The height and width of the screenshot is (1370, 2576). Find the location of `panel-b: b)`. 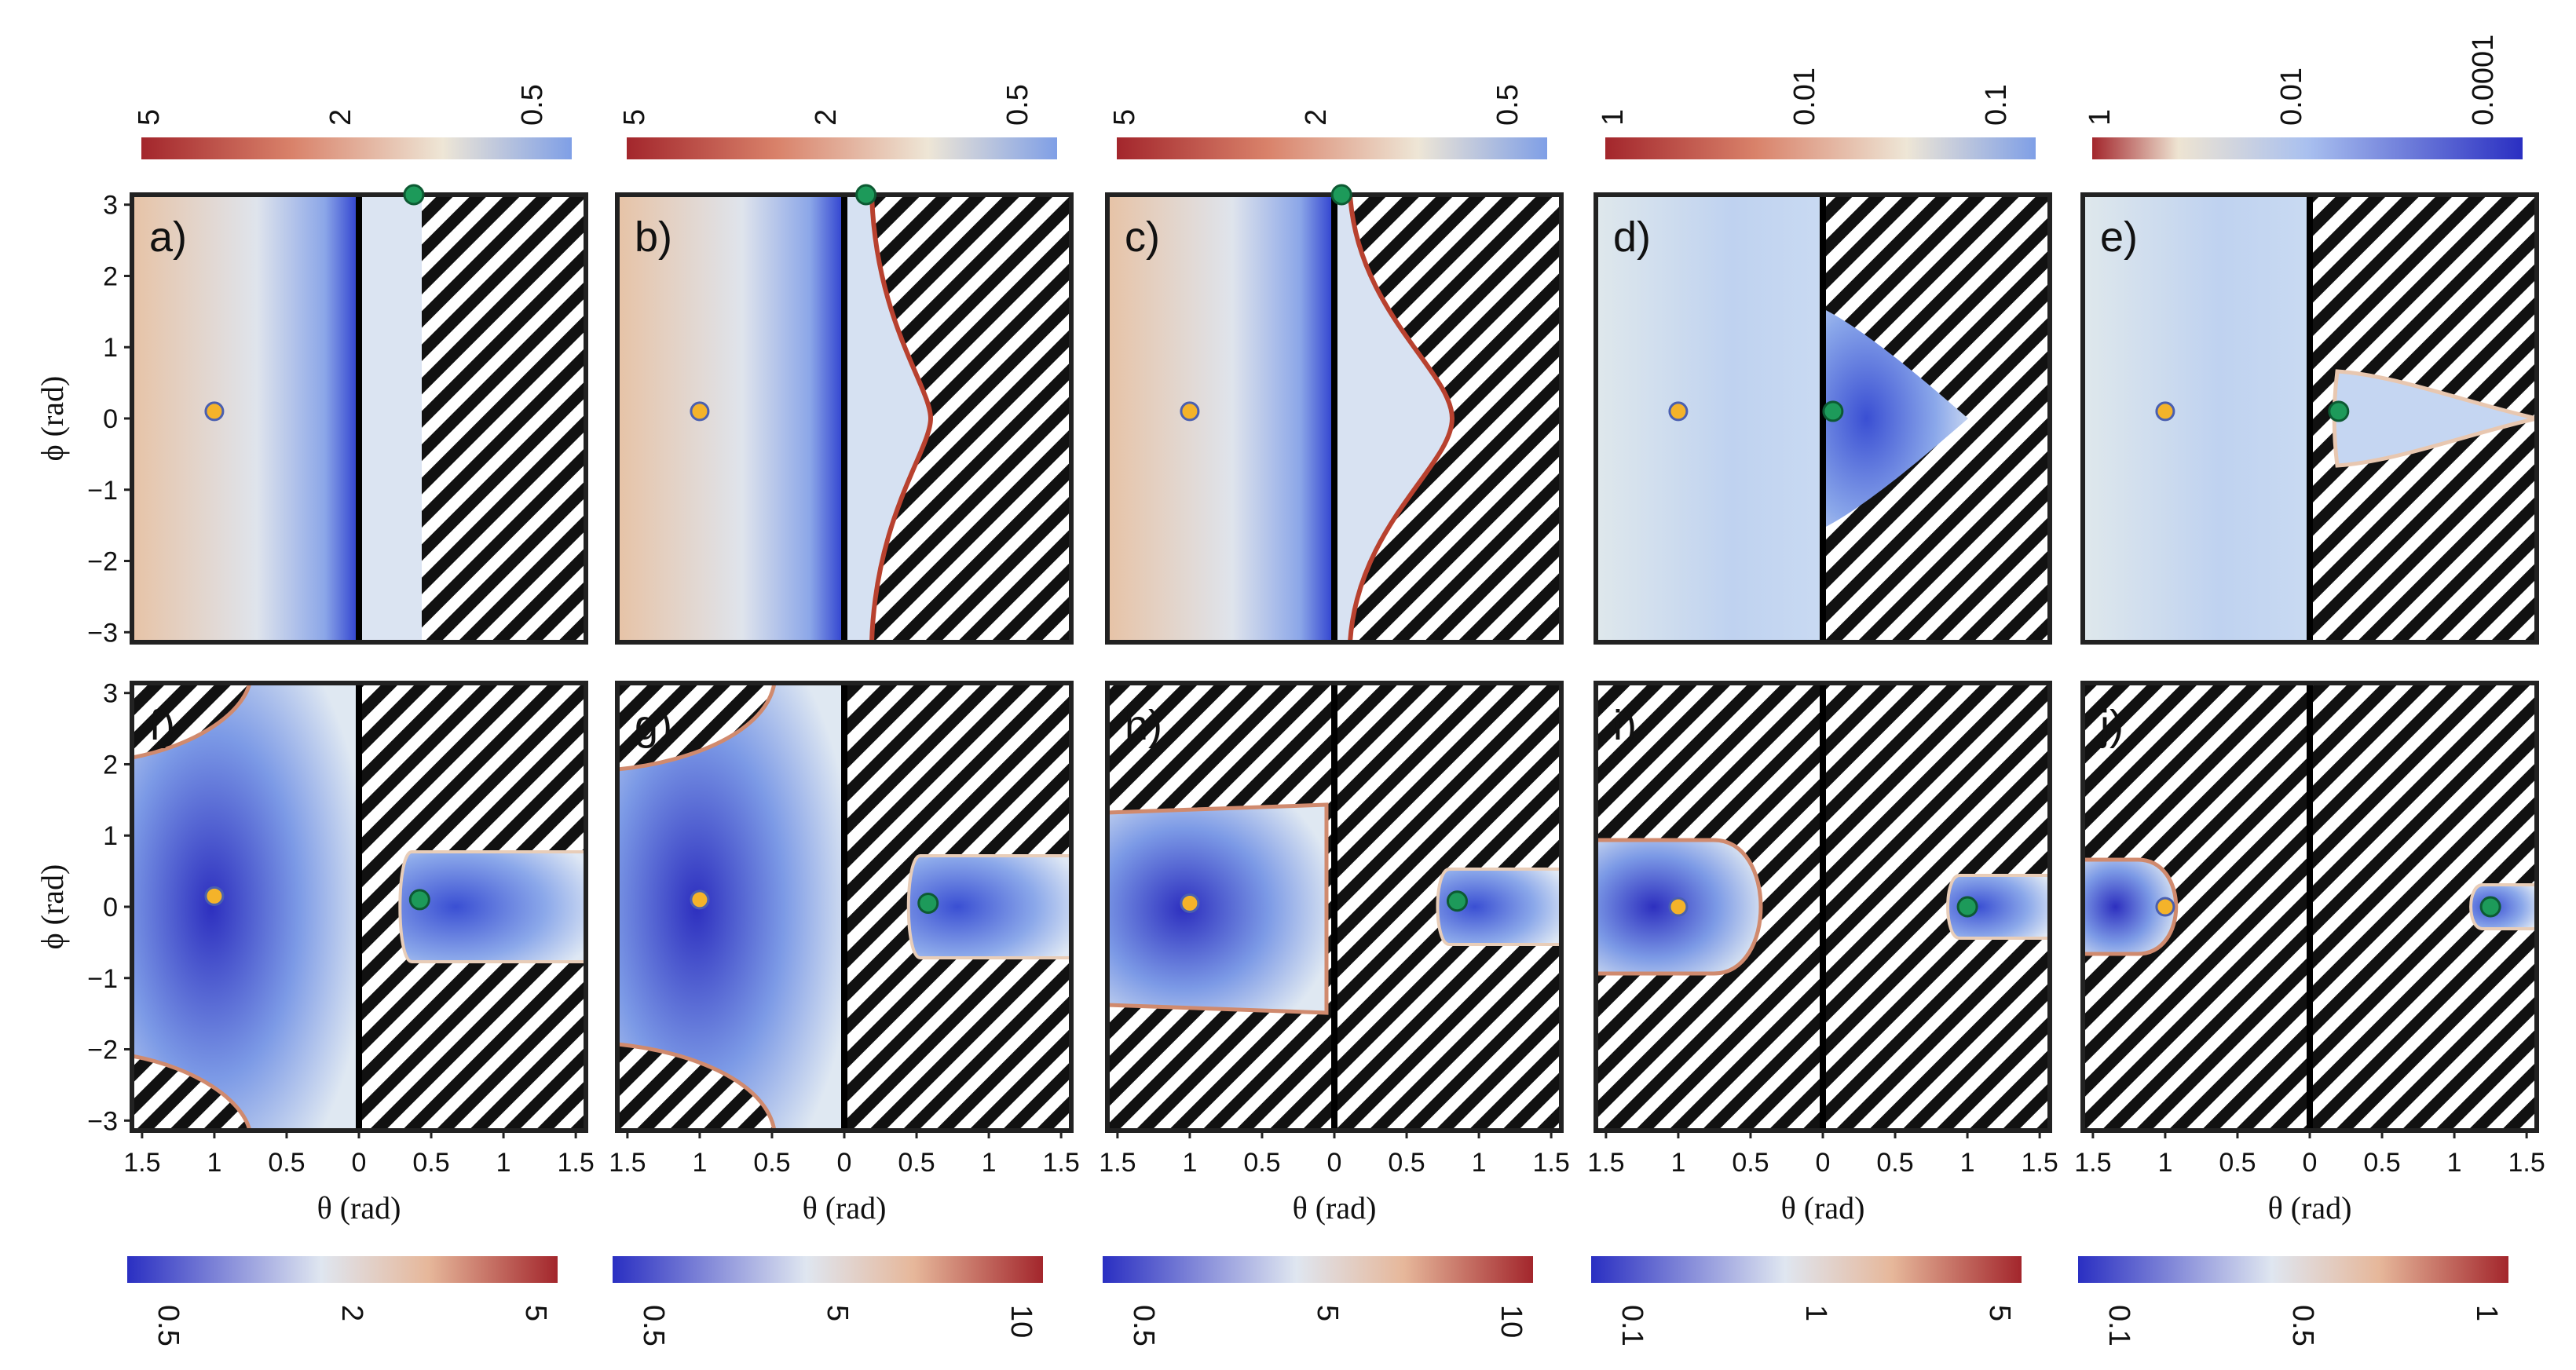

panel-b: b) is located at coordinates (844, 414).